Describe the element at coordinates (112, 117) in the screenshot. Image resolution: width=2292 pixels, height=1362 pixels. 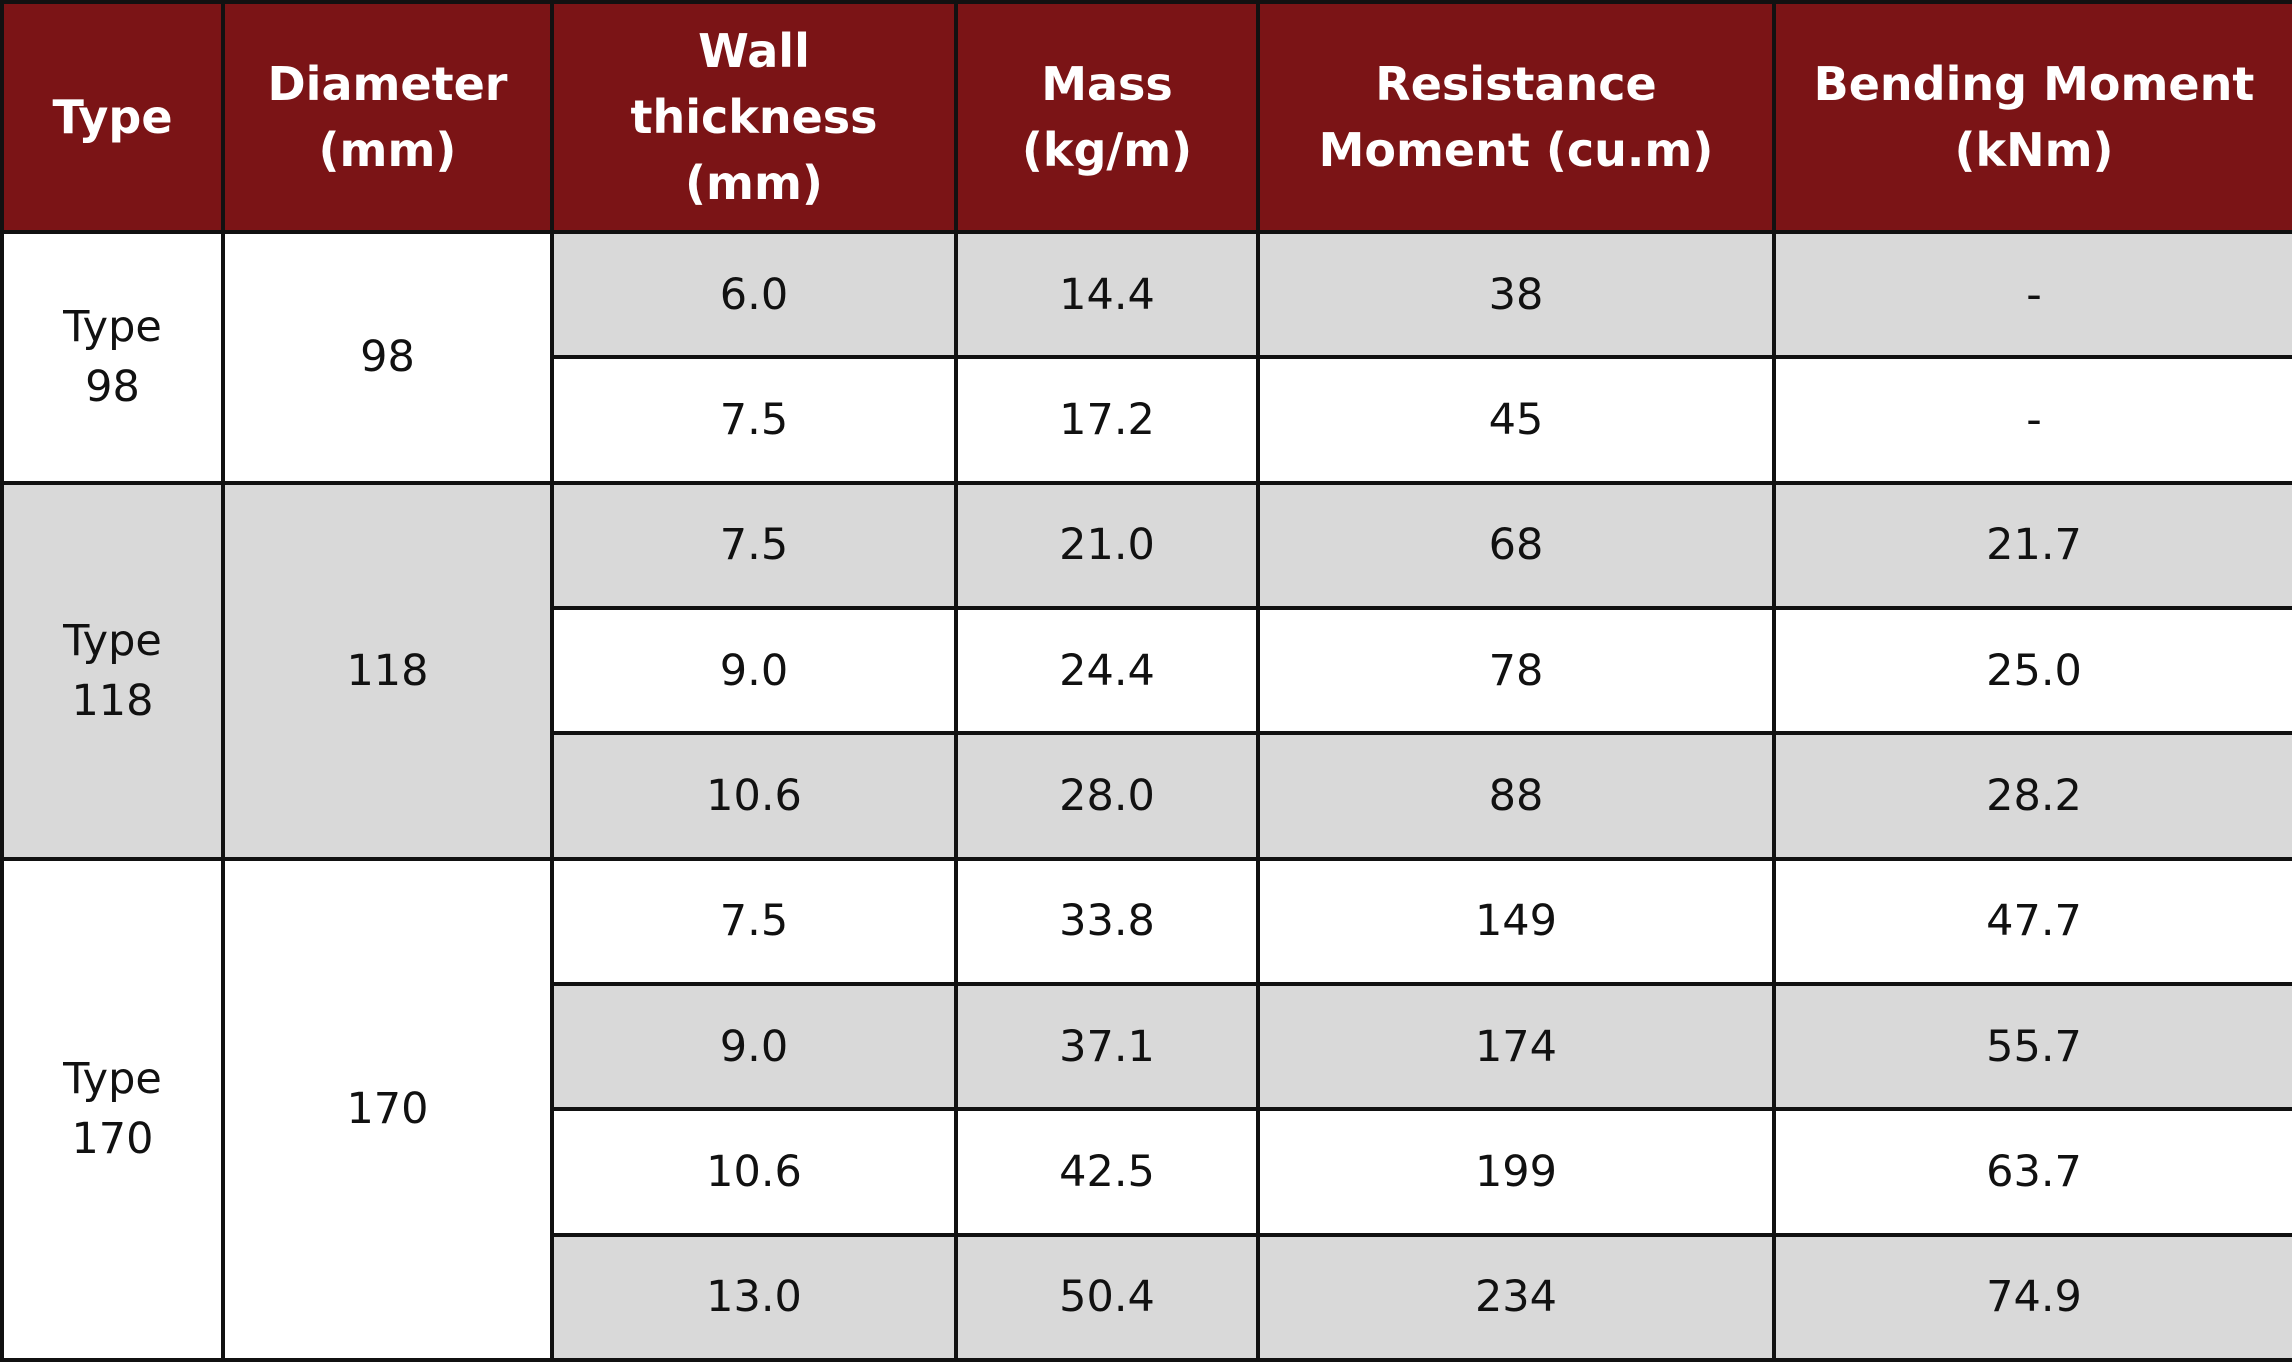
I see `header-cell: Type` at that location.